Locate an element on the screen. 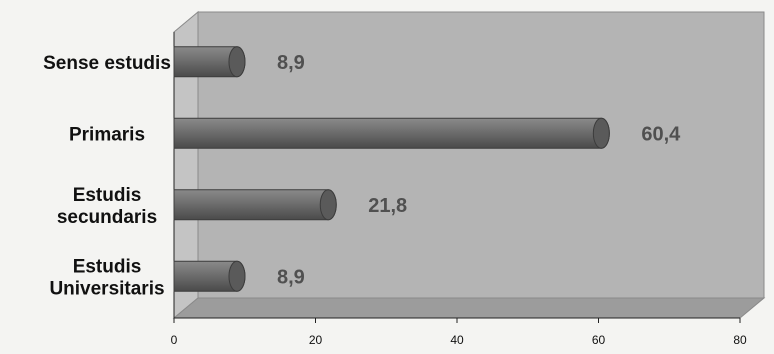  category-label-line: Sense estudis is located at coordinates (107, 63).